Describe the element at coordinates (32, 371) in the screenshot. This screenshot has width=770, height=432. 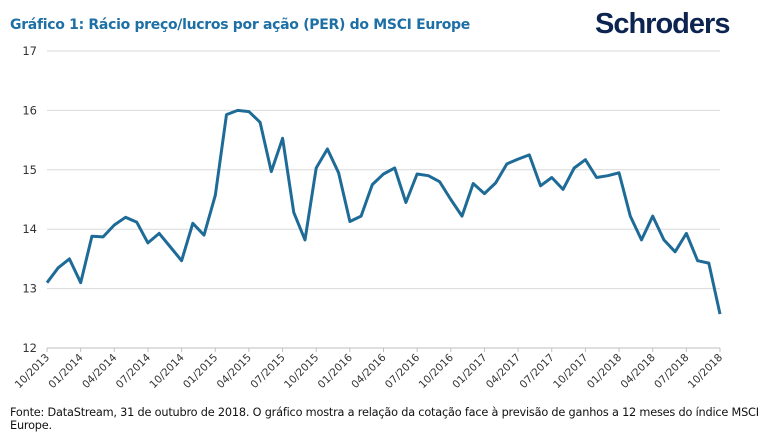
I see `x-tick-label: 10/2013` at that location.